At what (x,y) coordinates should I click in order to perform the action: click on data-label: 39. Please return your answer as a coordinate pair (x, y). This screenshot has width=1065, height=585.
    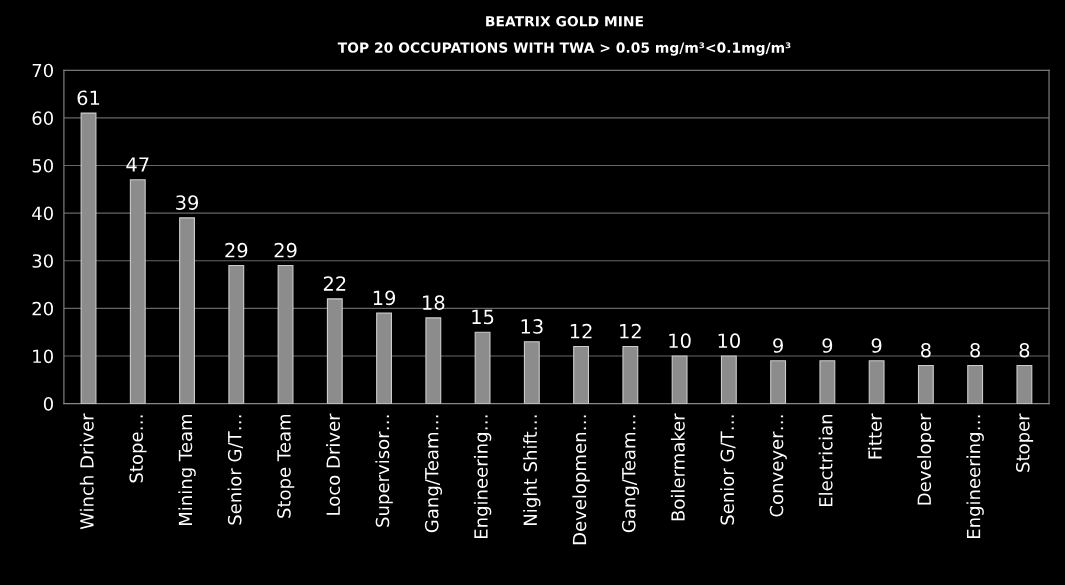
    Looking at the image, I should click on (187, 202).